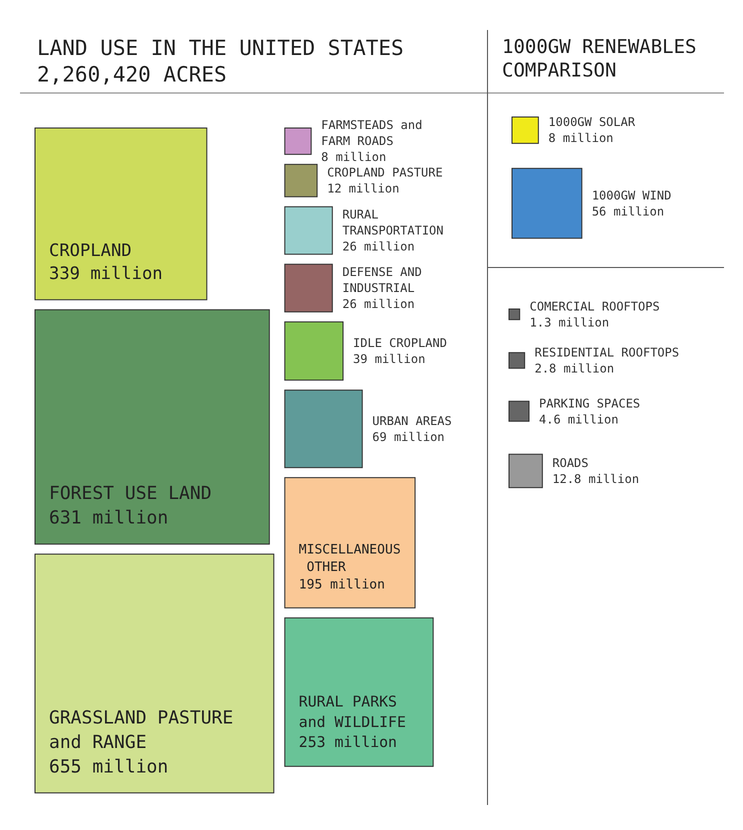 This screenshot has width=743, height=830. Describe the element at coordinates (347, 742) in the screenshot. I see `data-label: 253 million` at that location.